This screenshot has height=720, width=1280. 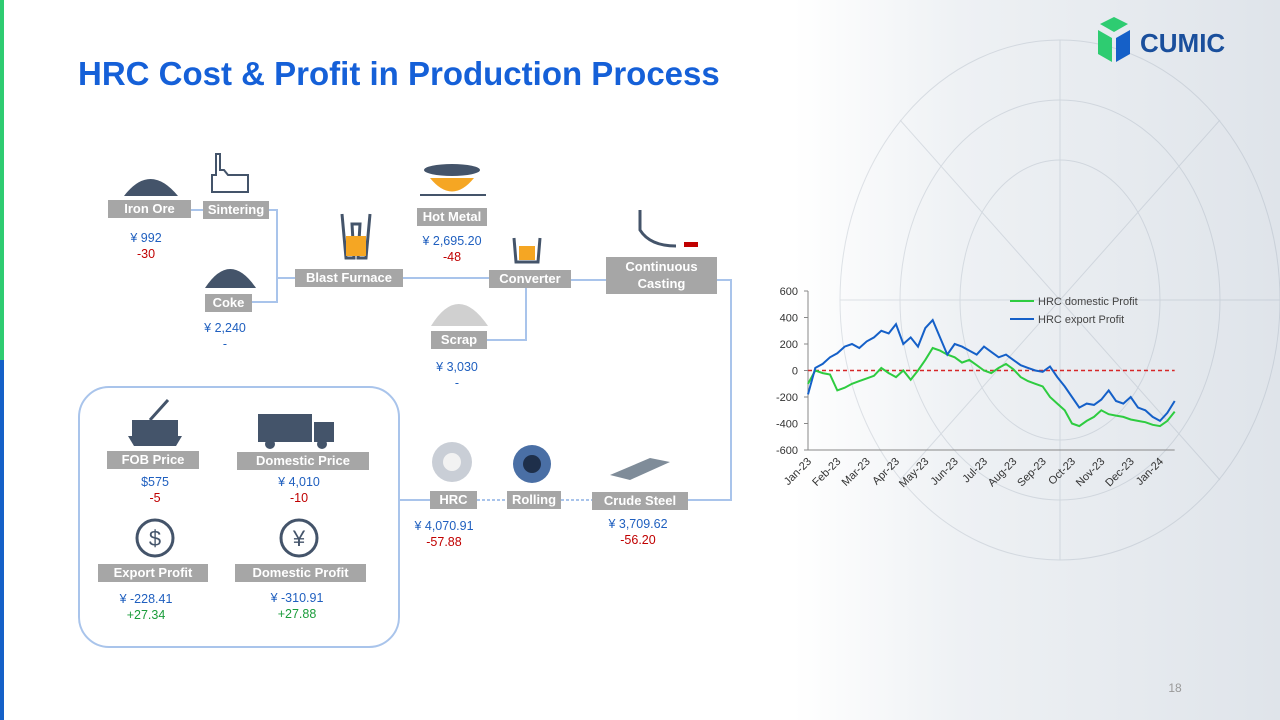 What do you see at coordinates (1088, 302) in the screenshot?
I see `legend-label: HRC domestic Profit` at bounding box center [1088, 302].